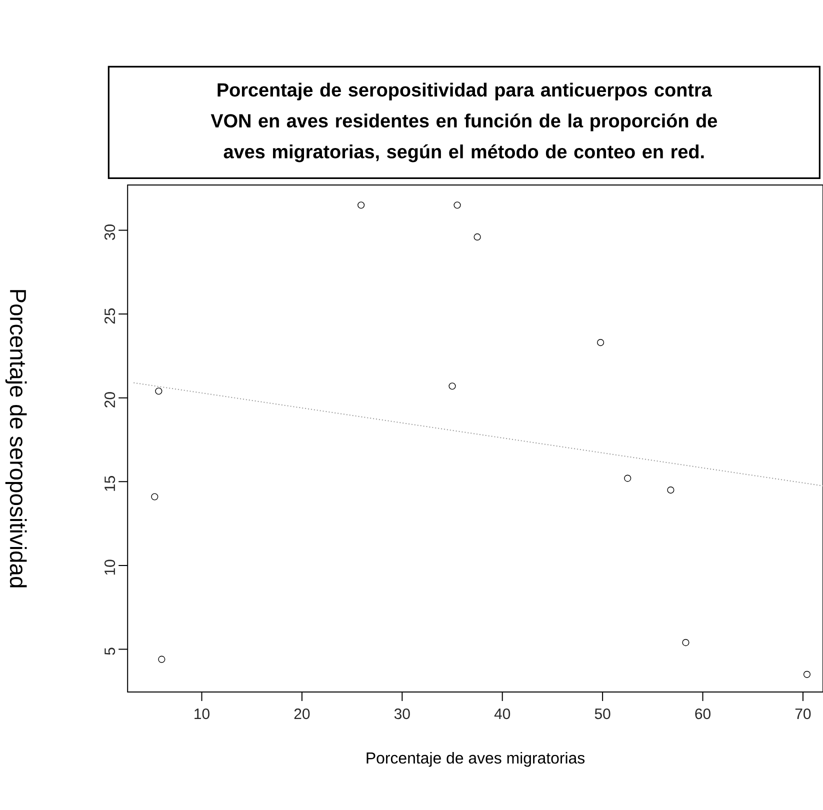 This screenshot has height=810, width=823. Describe the element at coordinates (302, 714) in the screenshot. I see `x-tick-label: 20` at that location.